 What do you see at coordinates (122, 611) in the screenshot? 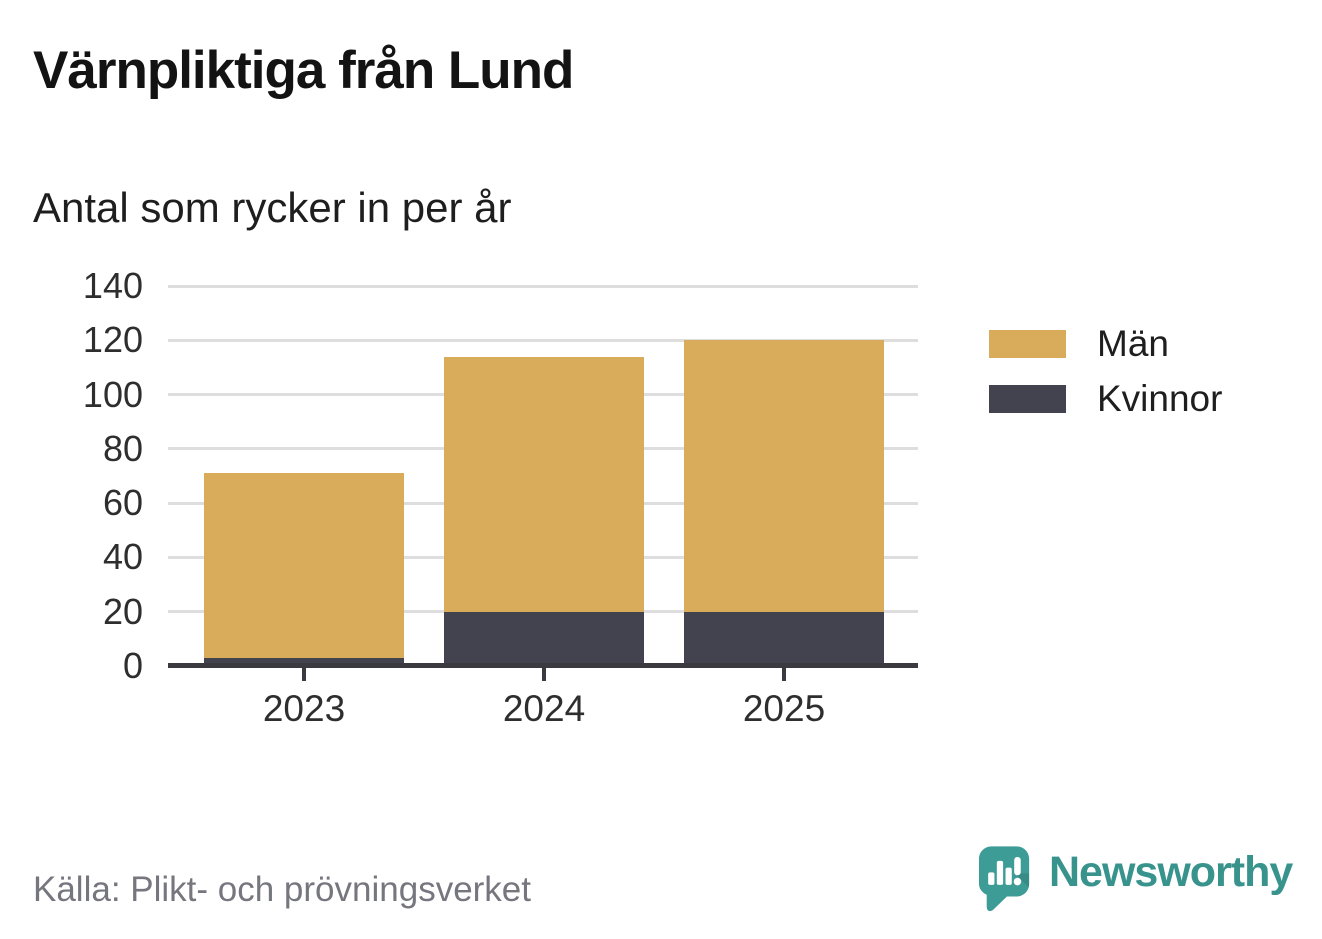
I see `y-axis-tick-label: 20` at bounding box center [122, 611].